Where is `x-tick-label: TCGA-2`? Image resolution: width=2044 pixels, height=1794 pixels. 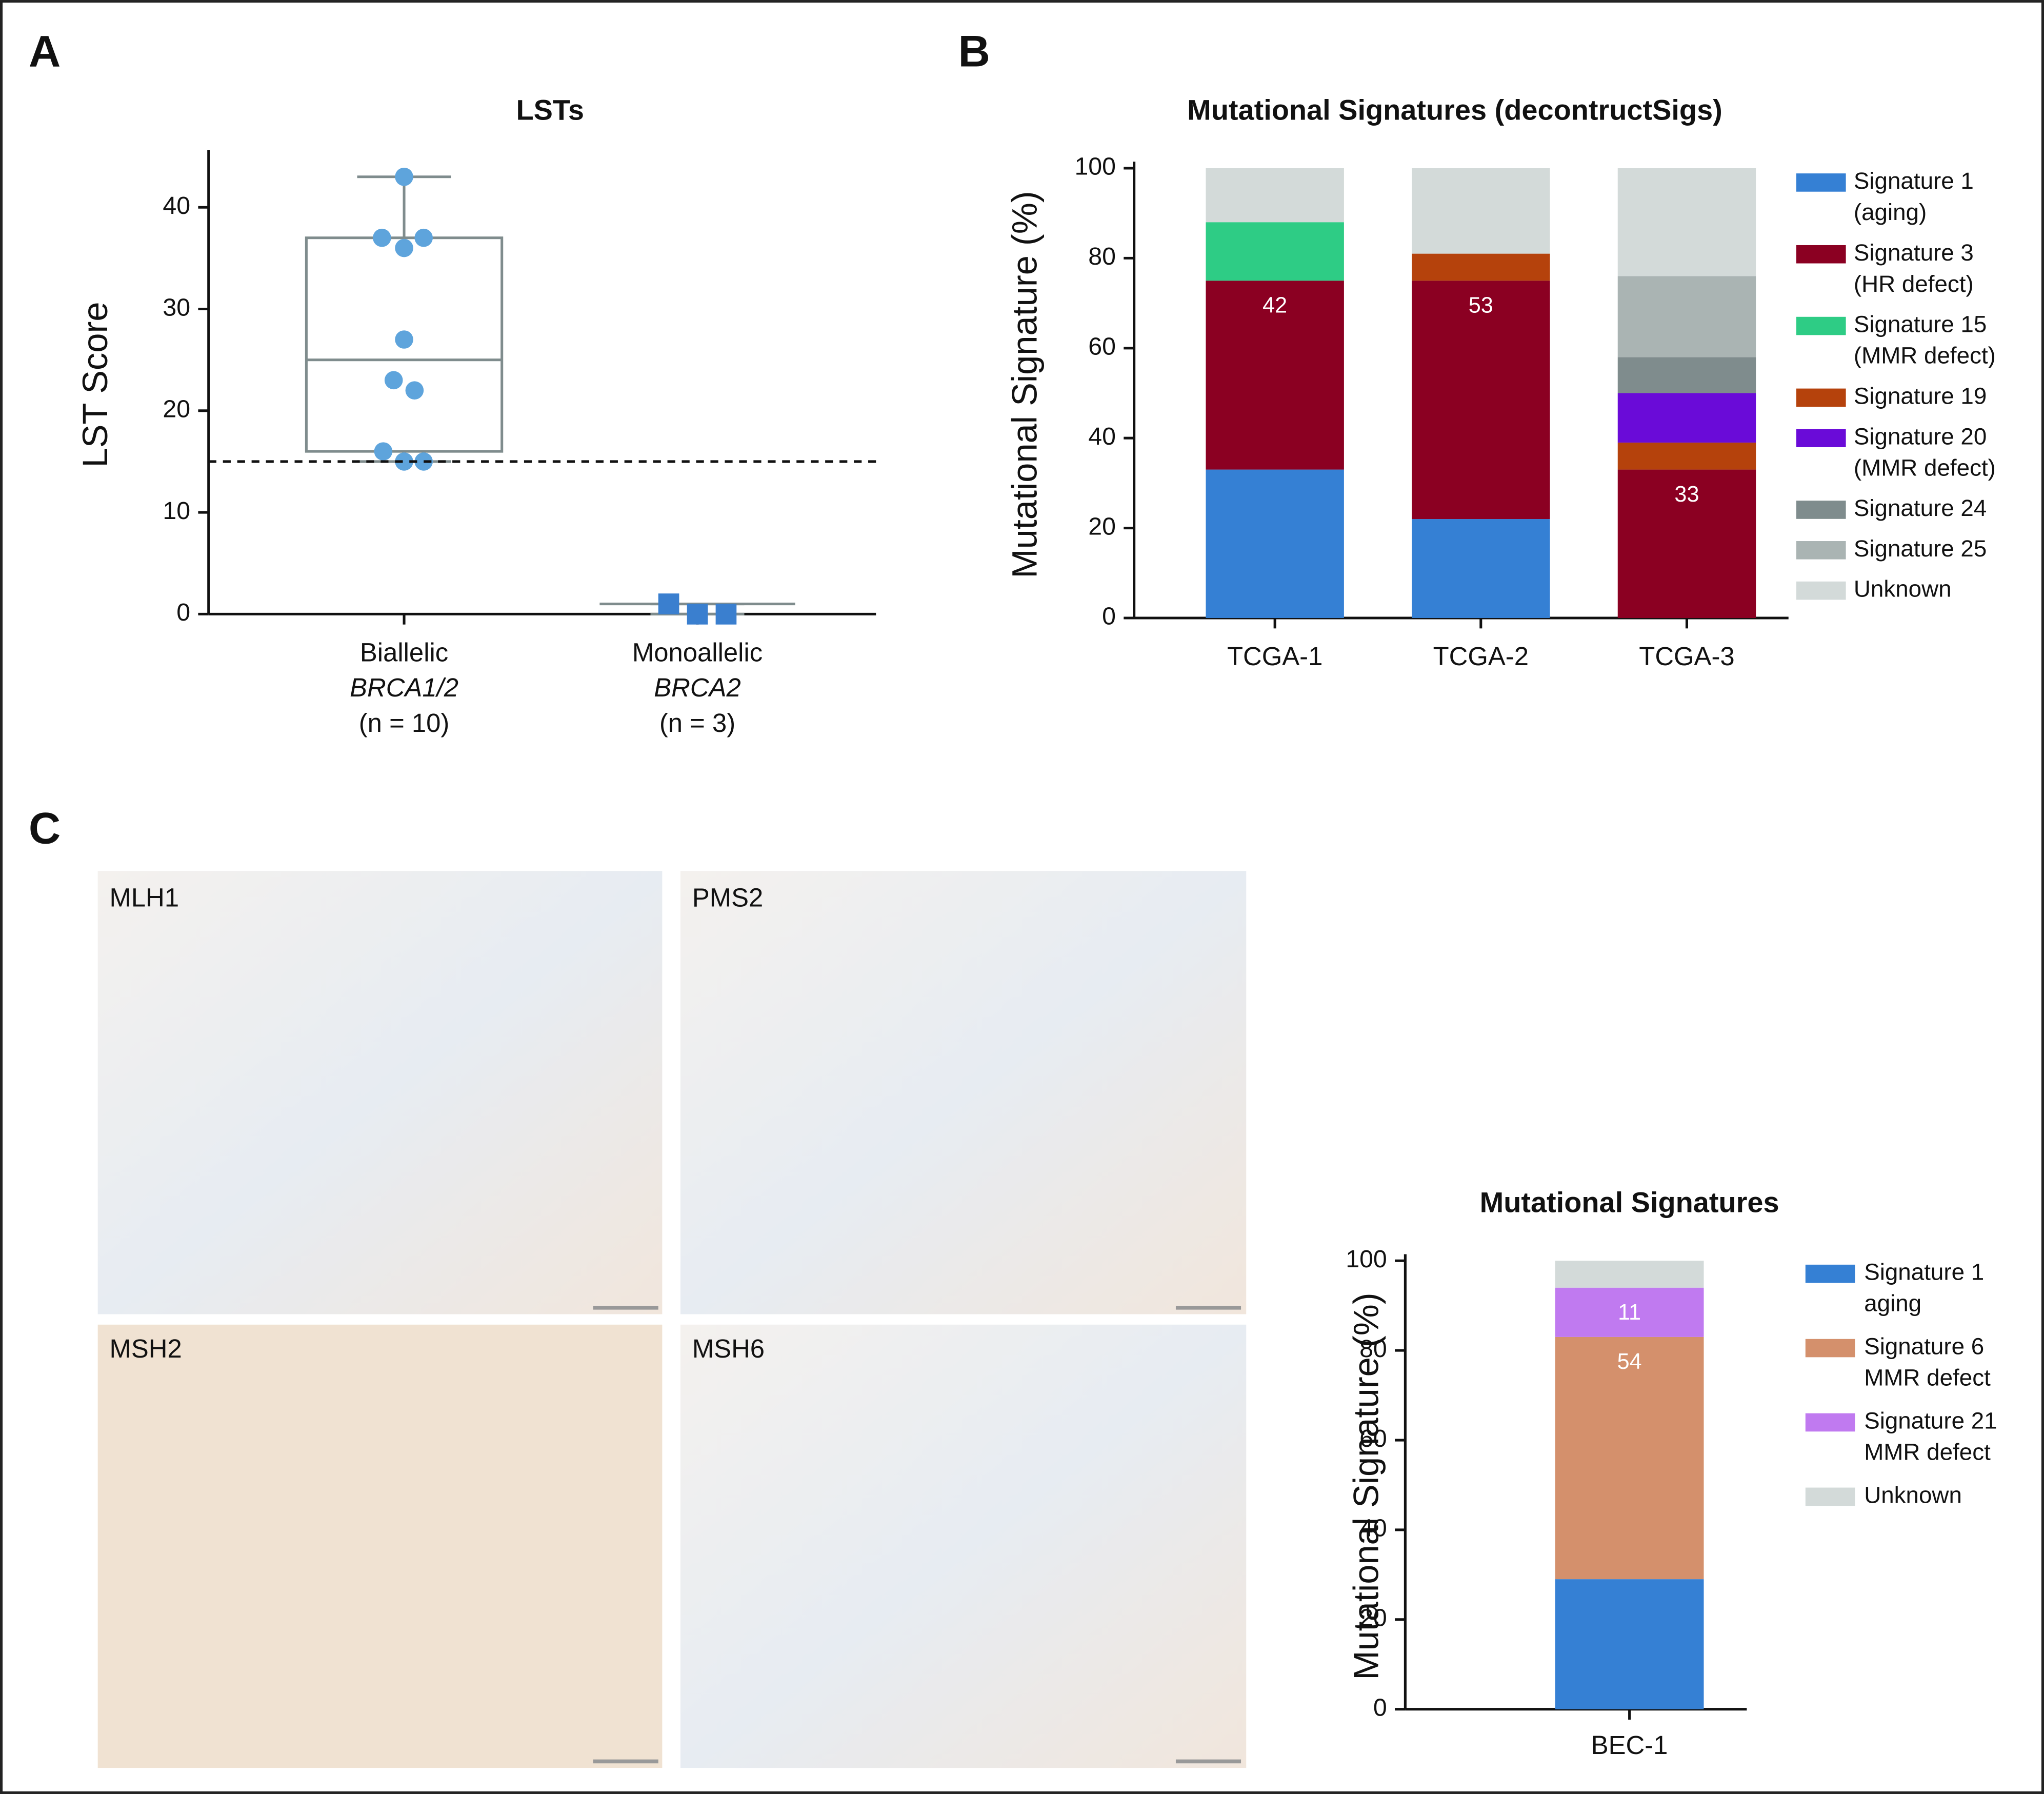
x-tick-label: TCGA-2 is located at coordinates (1481, 656).